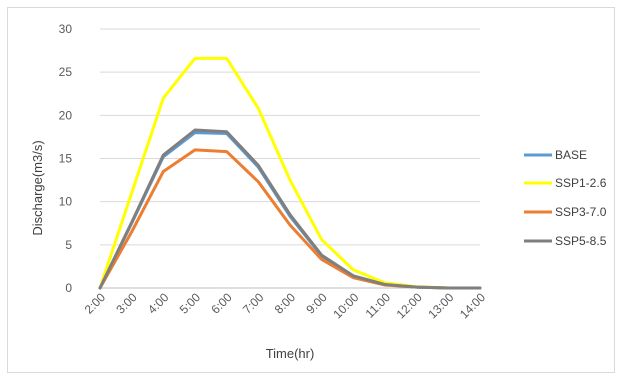 Image resolution: width=622 pixels, height=381 pixels. Describe the element at coordinates (126, 303) in the screenshot. I see `x-tick-label: 3:00` at that location.